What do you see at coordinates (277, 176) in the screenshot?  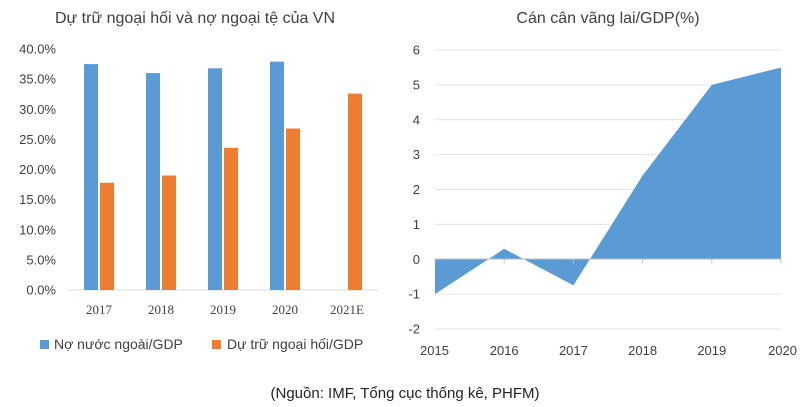 I see `bar-debt-2020` at bounding box center [277, 176].